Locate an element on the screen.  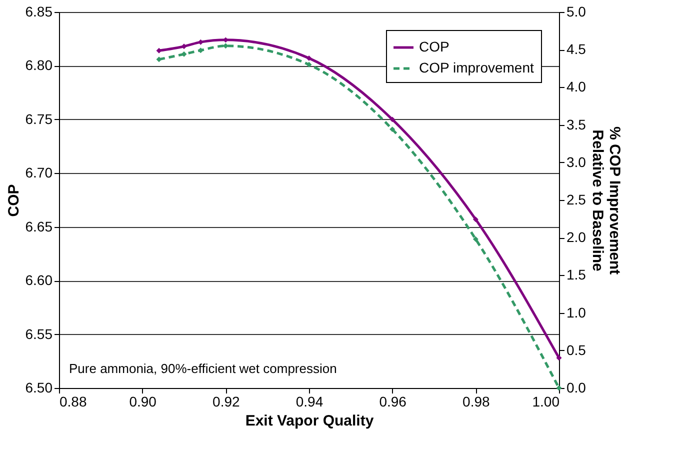
y2-tick-label: 4.5 is located at coordinates (576, 49).